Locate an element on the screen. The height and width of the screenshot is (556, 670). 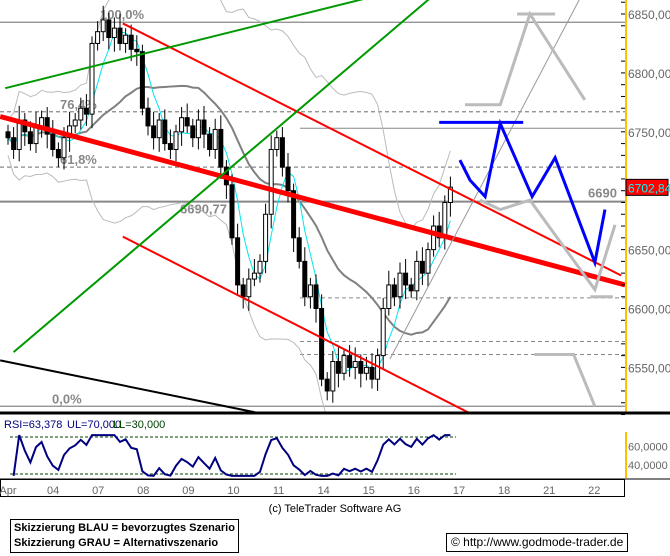
date-tick-label: 14 is located at coordinates (324, 491).